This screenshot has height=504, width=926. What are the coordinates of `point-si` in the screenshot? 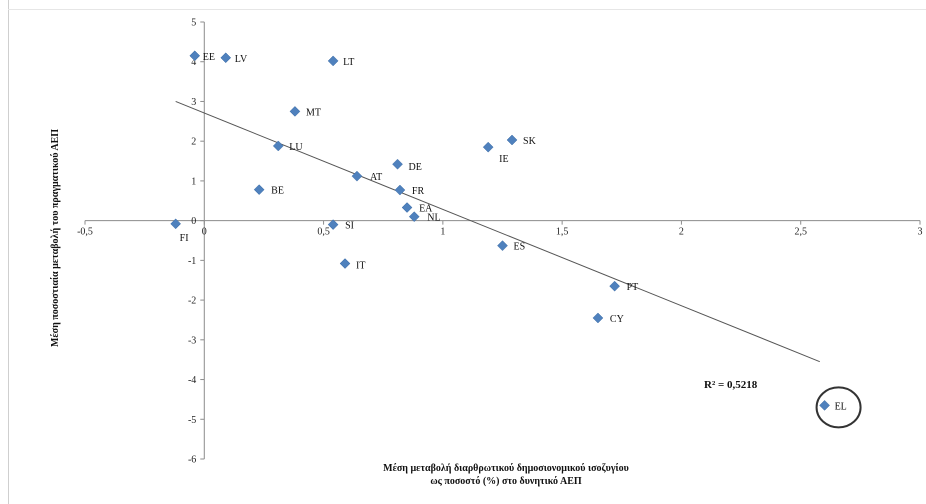 It's located at (333, 224).